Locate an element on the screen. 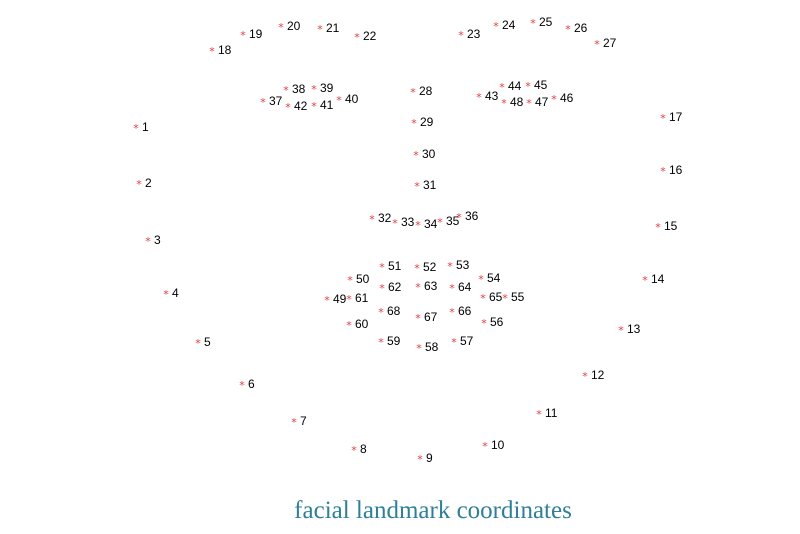  landmark-label: 68 is located at coordinates (394, 311).